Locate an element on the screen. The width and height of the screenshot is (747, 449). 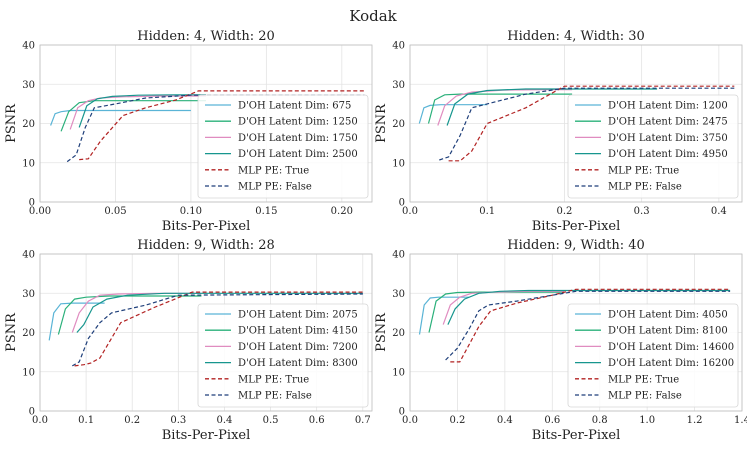
legend-label: D'OH Latent Dim: 4950 is located at coordinates (668, 154).